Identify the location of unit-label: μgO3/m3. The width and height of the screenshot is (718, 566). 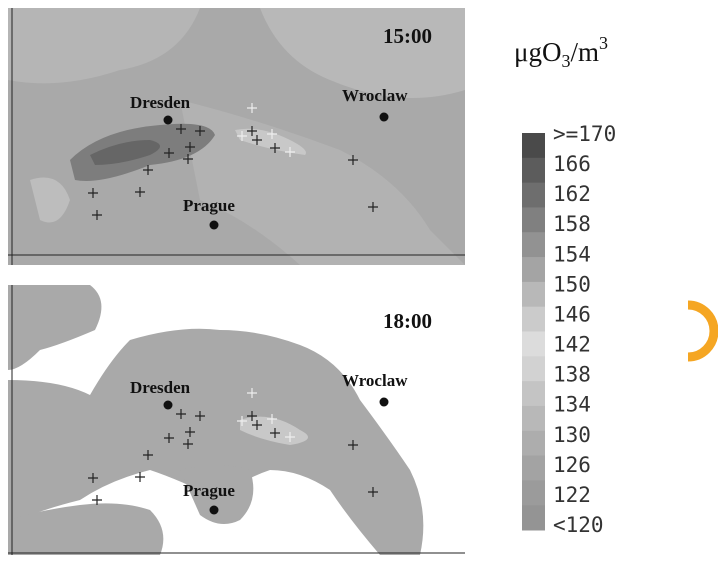
(561, 52).